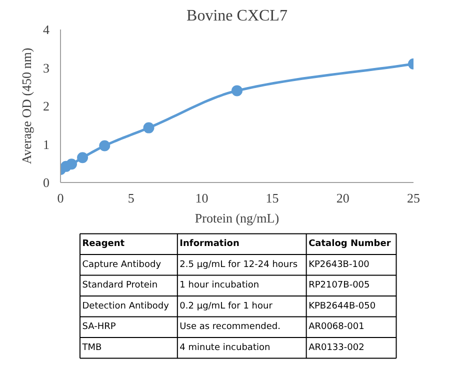  Describe the element at coordinates (237, 16) in the screenshot. I see `chart-title: Bovine CXCL7` at that location.